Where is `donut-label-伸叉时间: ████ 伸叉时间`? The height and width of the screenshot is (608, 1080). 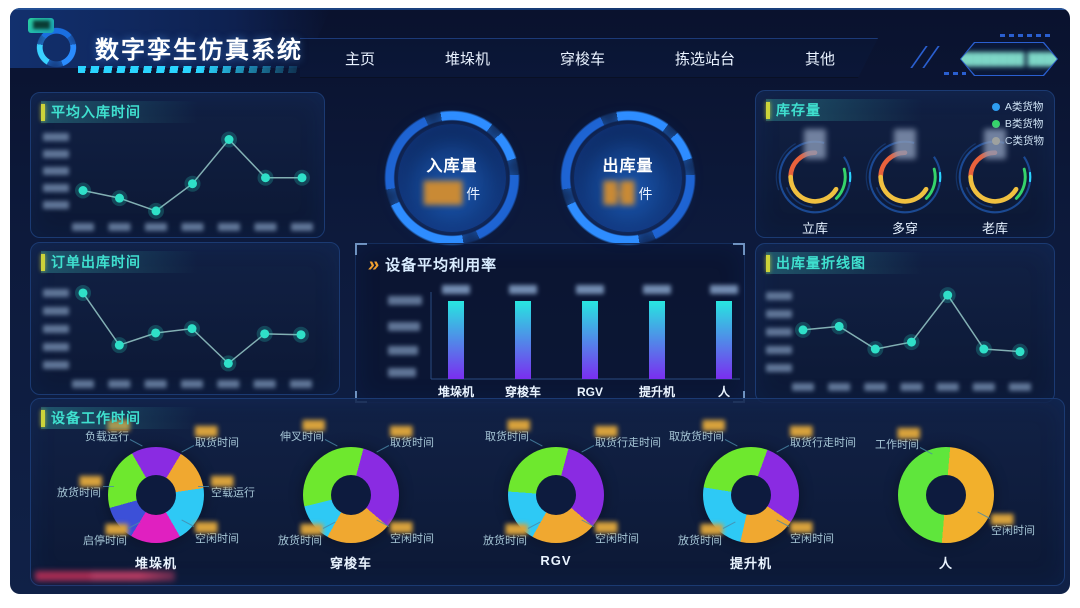
donut-label-伸叉时间: ████ 伸叉时间 is located at coordinates (281, 432).